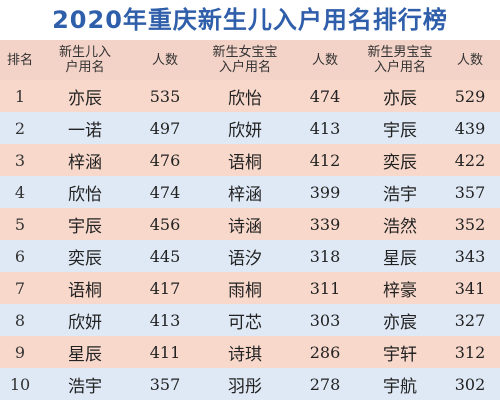  Describe the element at coordinates (250, 20) in the screenshot. I see `page-title: 2020年重庆新生儿入户用名排行榜` at that location.